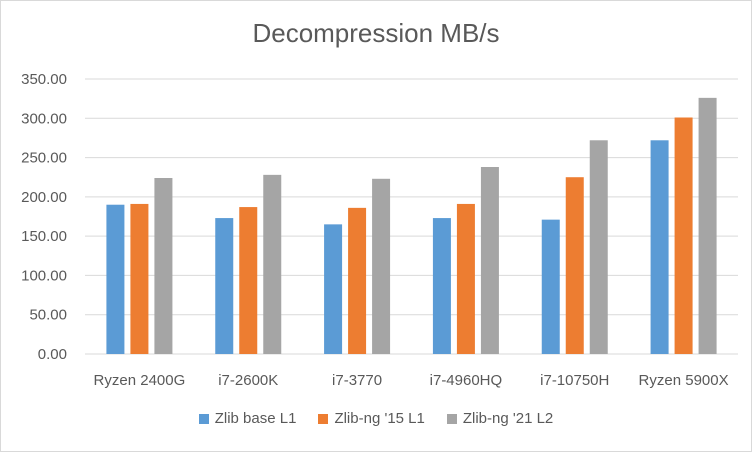 Image resolution: width=752 pixels, height=452 pixels. I want to click on legend-item: Zlib base L1, so click(247, 418).